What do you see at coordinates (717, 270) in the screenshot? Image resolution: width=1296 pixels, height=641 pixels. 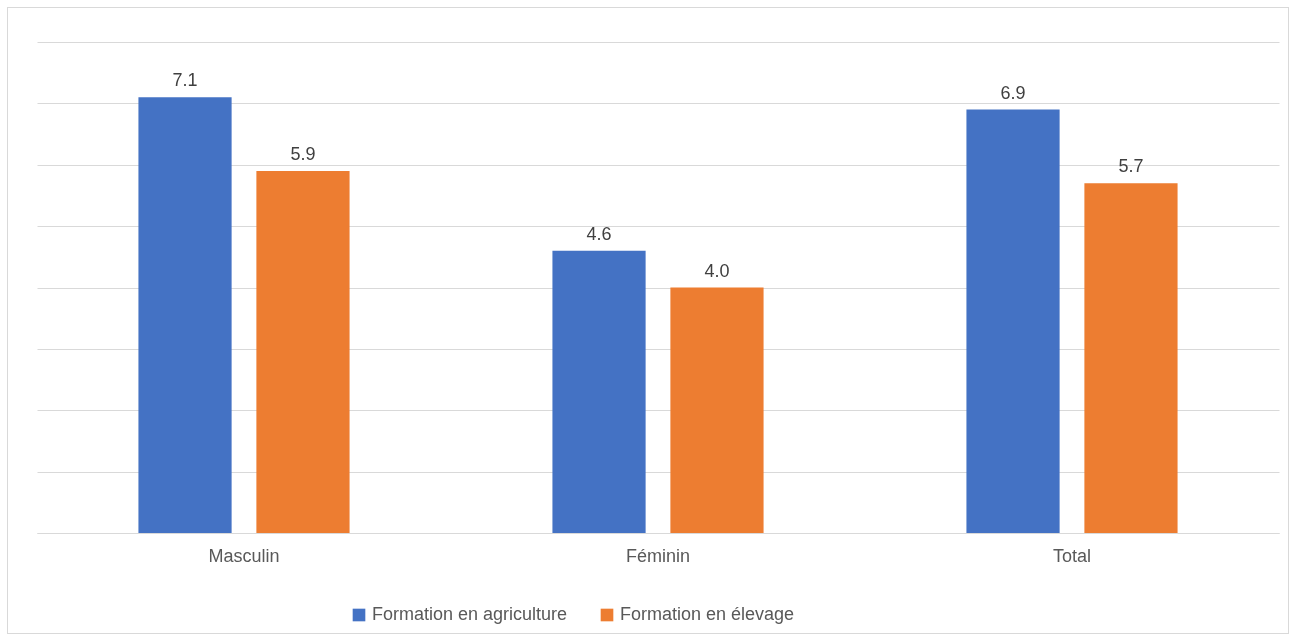 I see `data-label: 4.0` at bounding box center [717, 270].